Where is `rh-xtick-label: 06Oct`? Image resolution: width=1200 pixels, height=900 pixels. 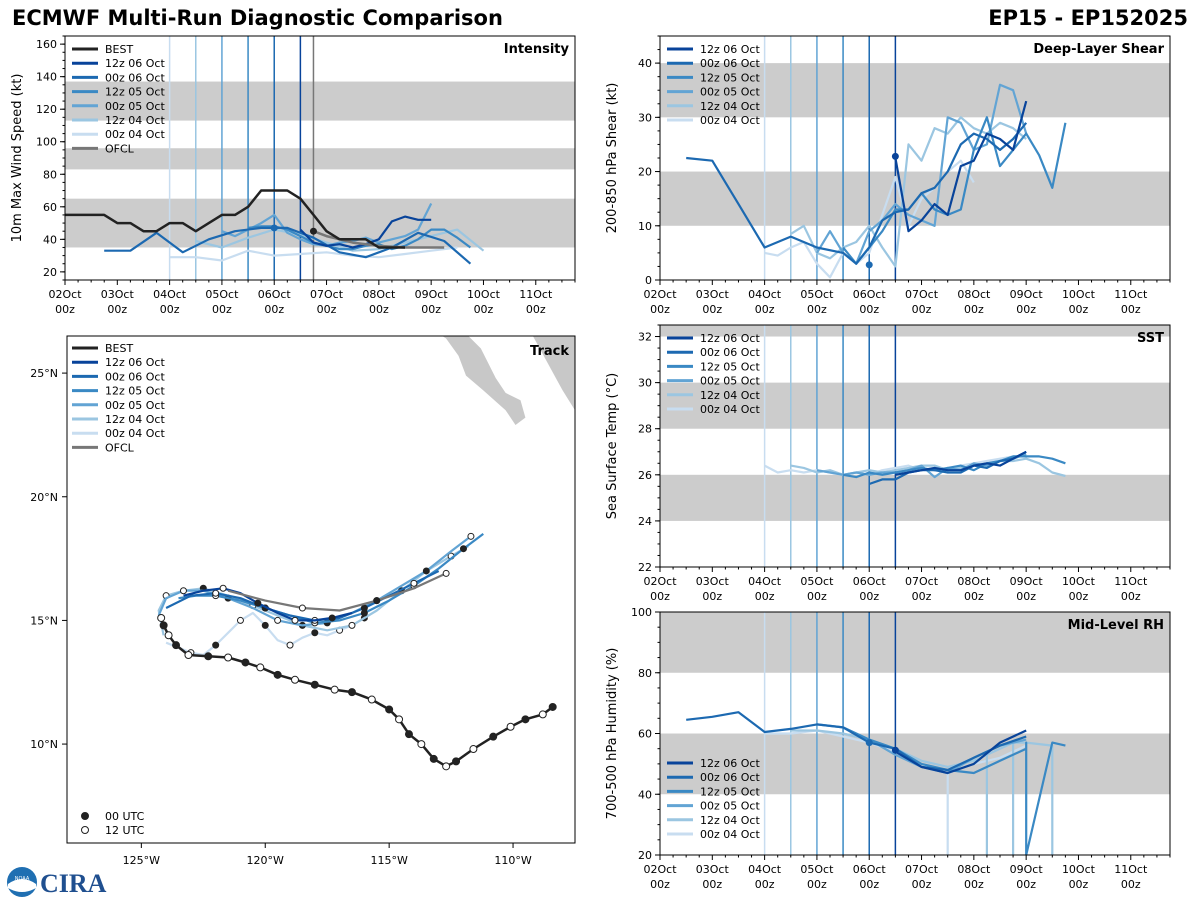
rh-xtick-label: 06Oct is located at coordinates (870, 869).